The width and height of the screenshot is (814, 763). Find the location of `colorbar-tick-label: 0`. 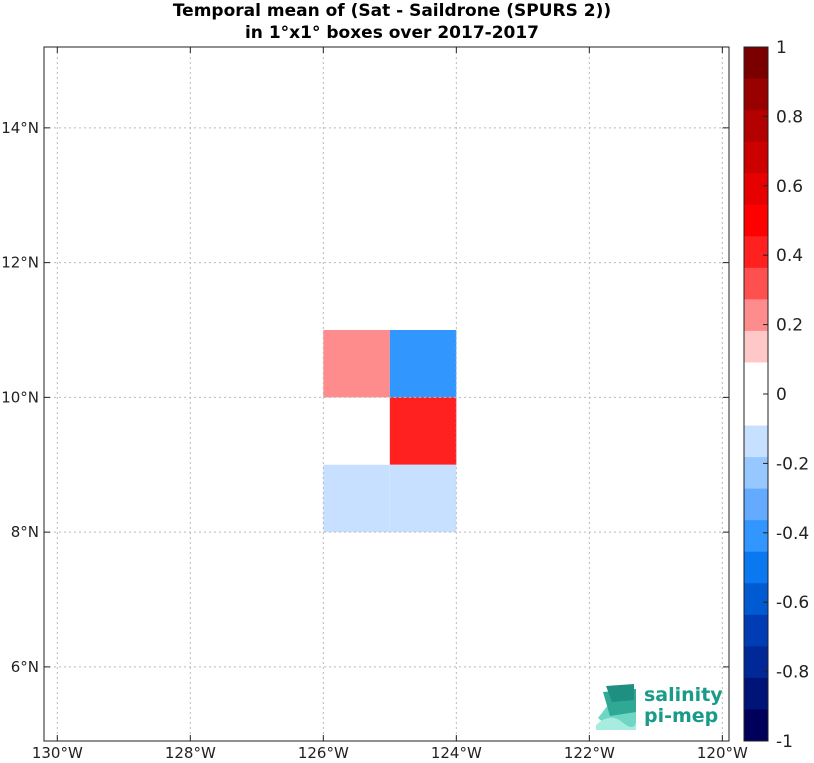

colorbar-tick-label: 0 is located at coordinates (781, 395).